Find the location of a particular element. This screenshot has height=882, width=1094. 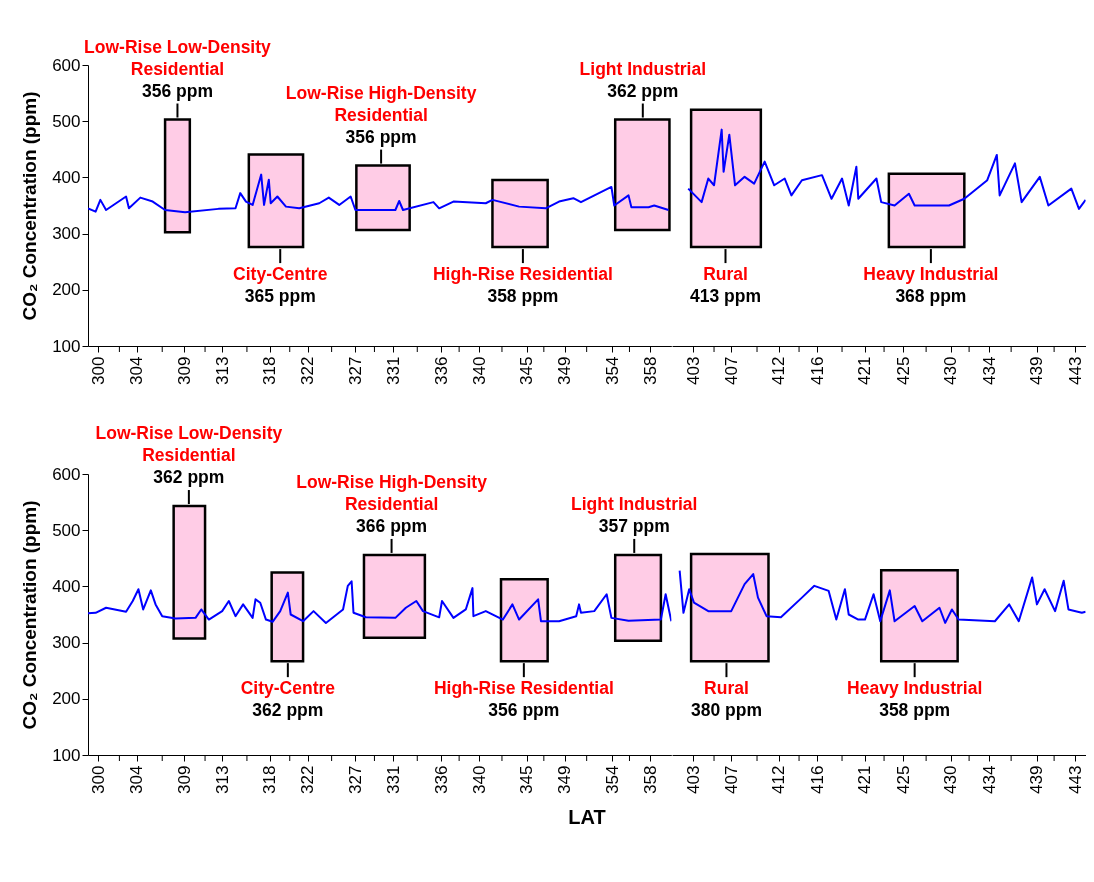

annotation: 365 ppm is located at coordinates (280, 296).